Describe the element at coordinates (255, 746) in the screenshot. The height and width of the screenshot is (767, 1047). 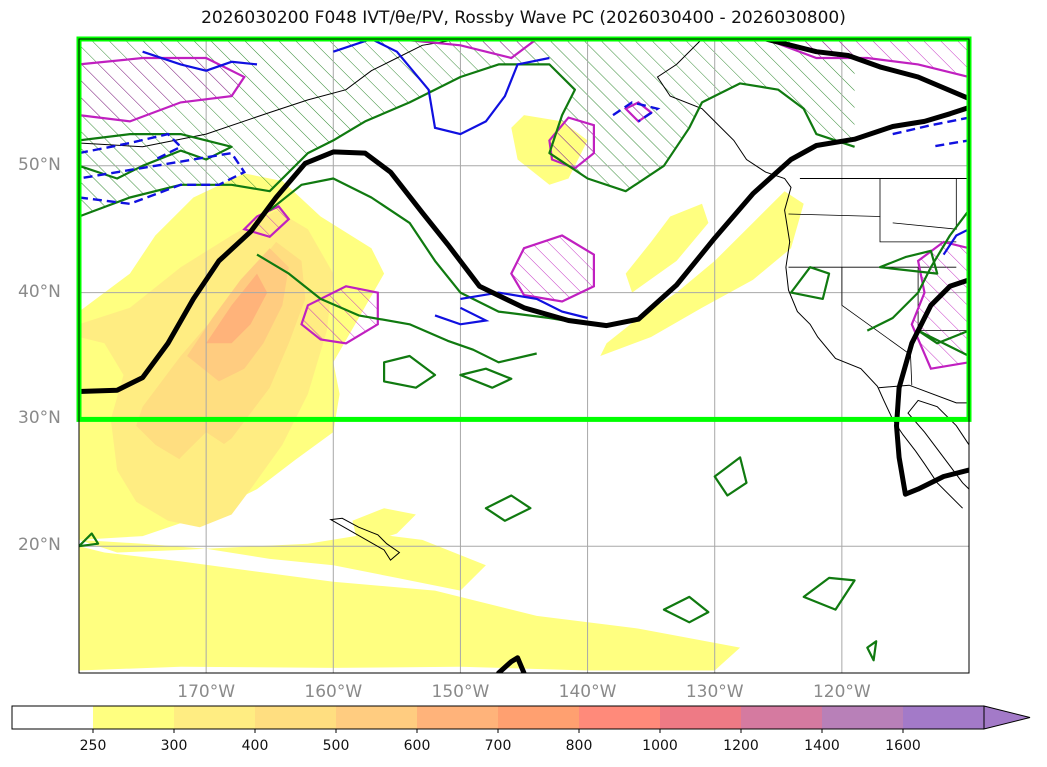
I see `colorbar-tick-label: 400` at that location.